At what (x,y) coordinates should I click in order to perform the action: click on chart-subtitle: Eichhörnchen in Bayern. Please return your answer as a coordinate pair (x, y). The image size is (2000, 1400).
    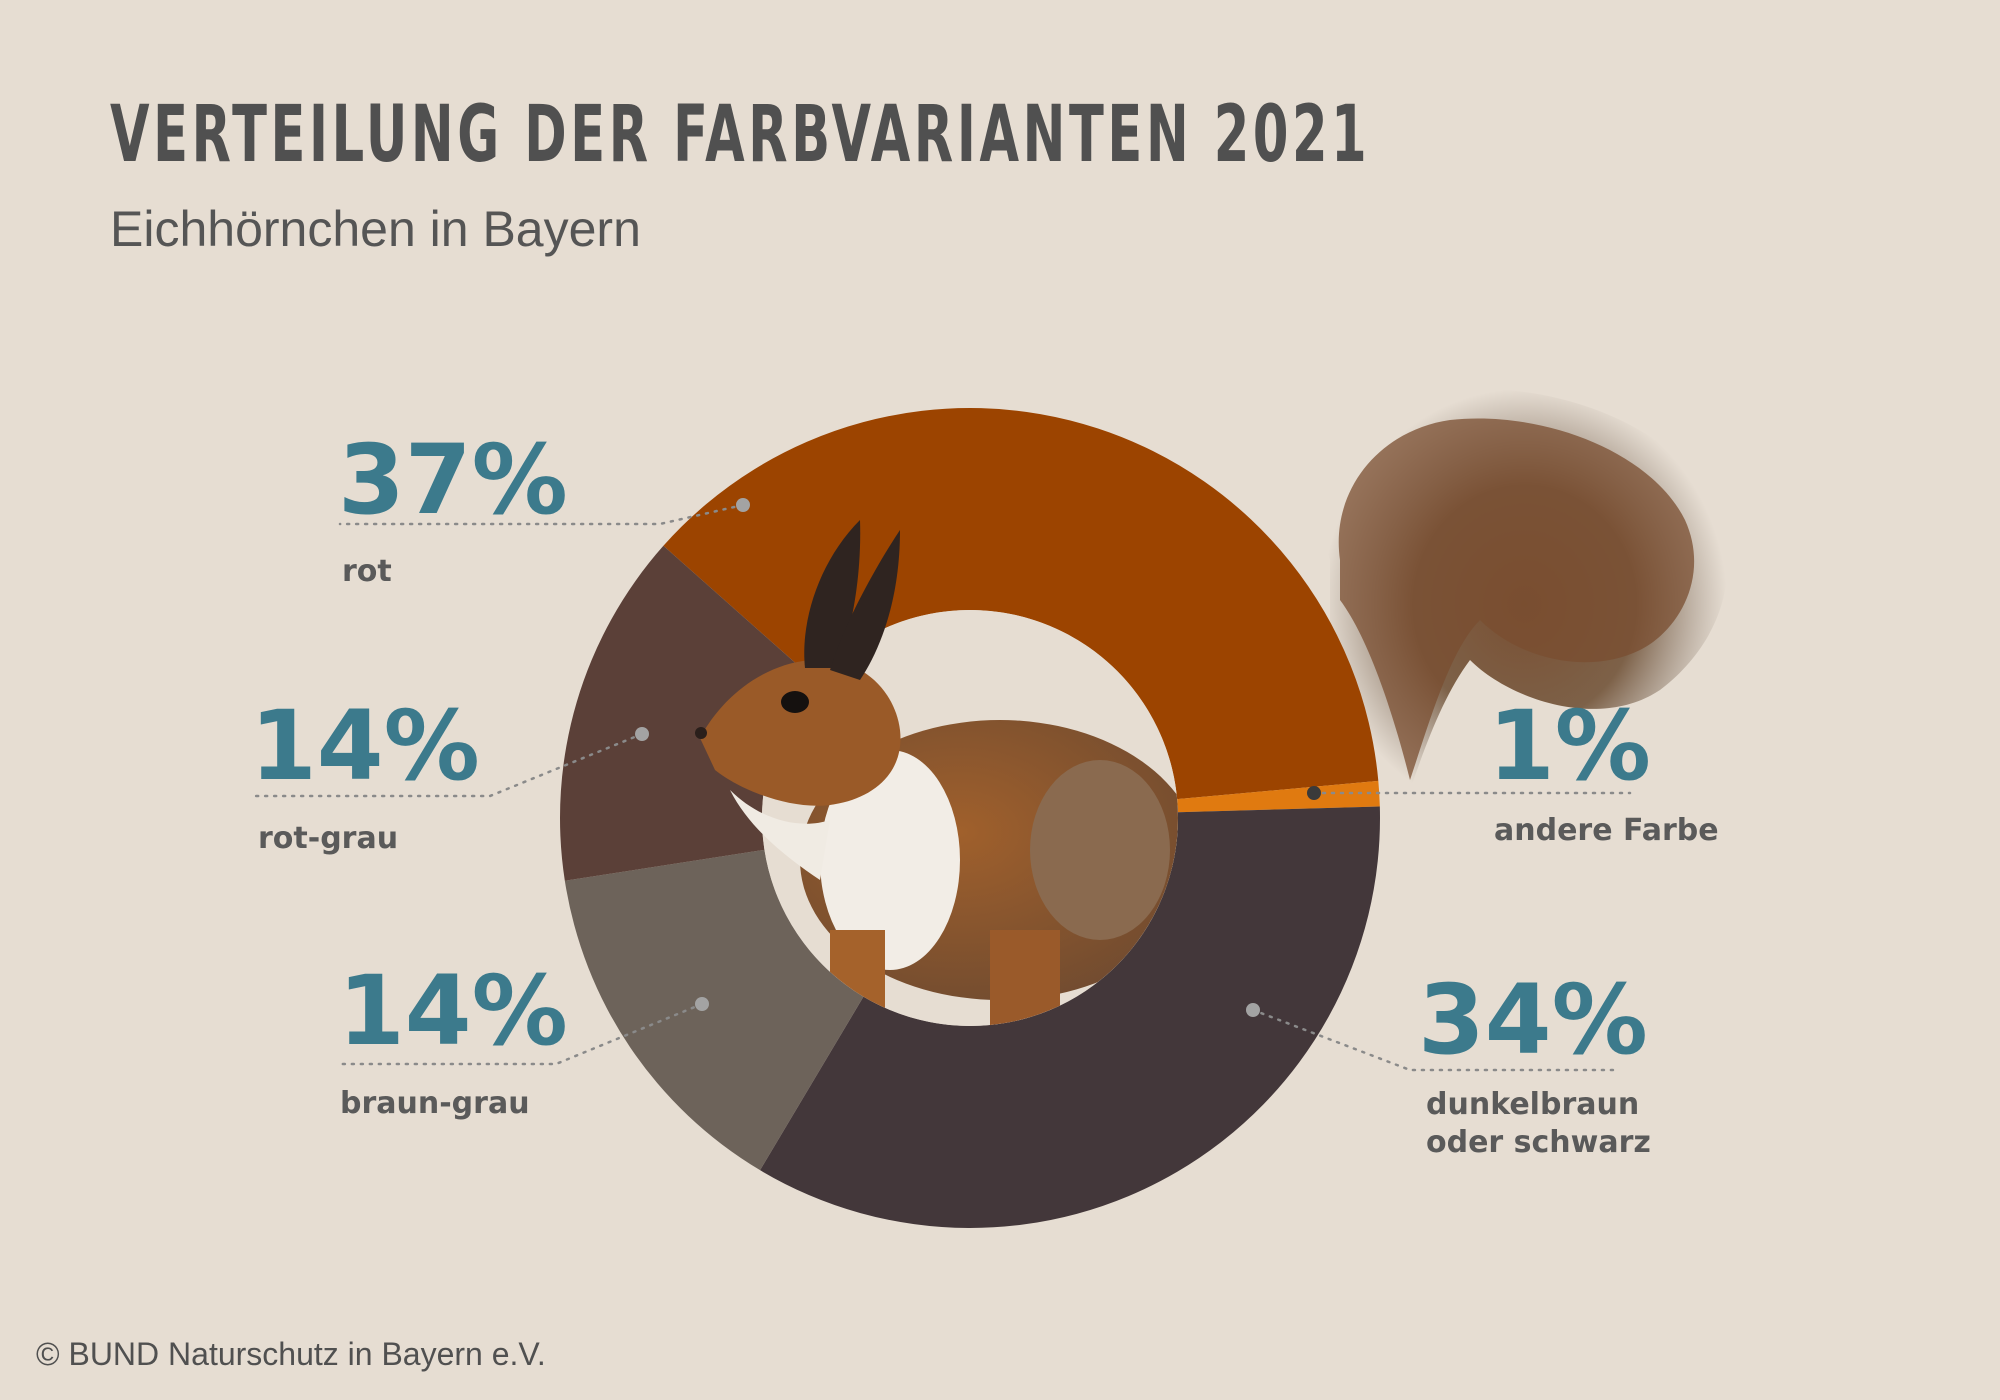
    Looking at the image, I should click on (375, 229).